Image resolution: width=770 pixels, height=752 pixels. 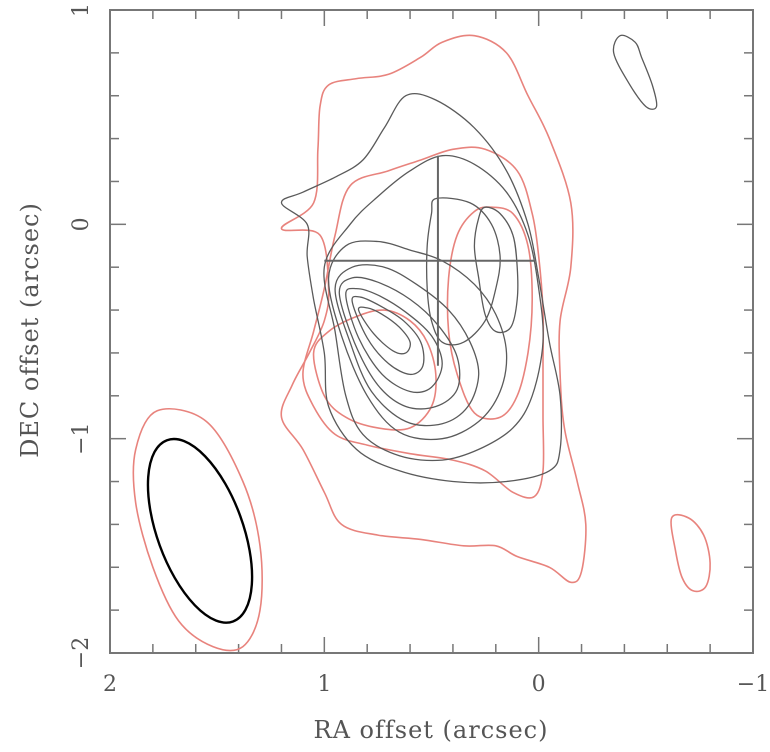 What do you see at coordinates (81, 224) in the screenshot?
I see `y-tick-label: 0` at bounding box center [81, 224].